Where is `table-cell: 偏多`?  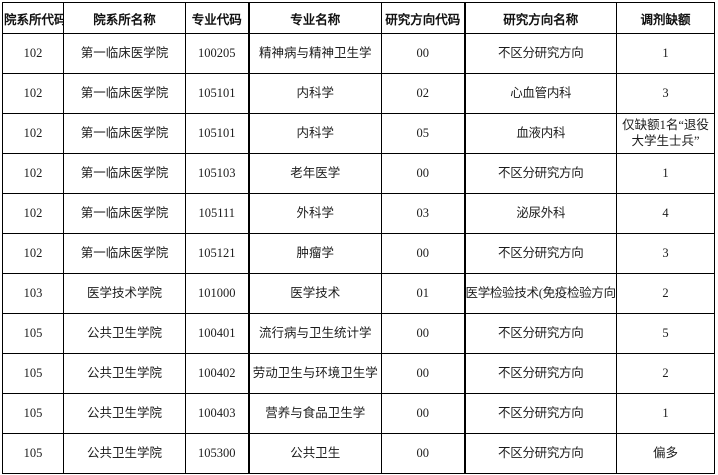 table-cell: 偏多 is located at coordinates (665, 453).